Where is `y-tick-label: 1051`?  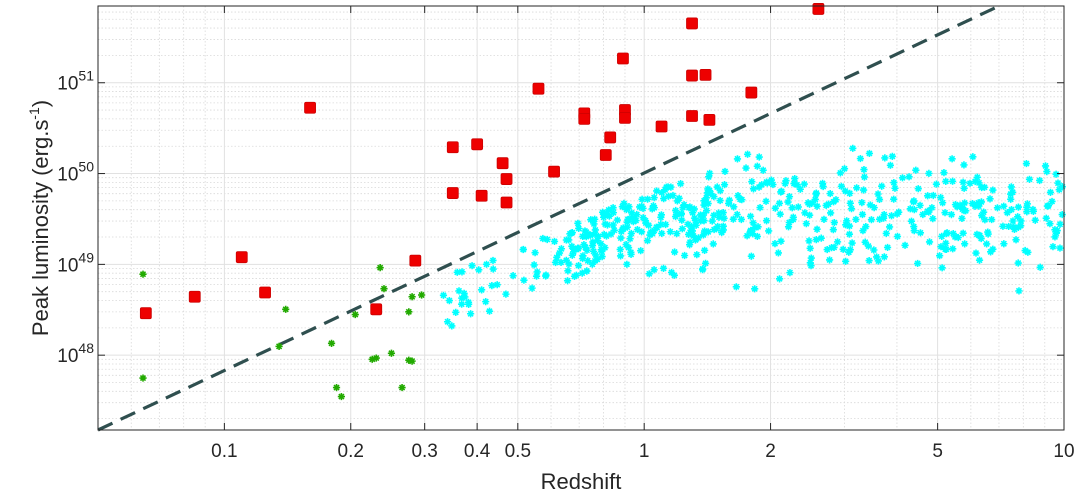
y-tick-label: 1051 is located at coordinates (75, 81).